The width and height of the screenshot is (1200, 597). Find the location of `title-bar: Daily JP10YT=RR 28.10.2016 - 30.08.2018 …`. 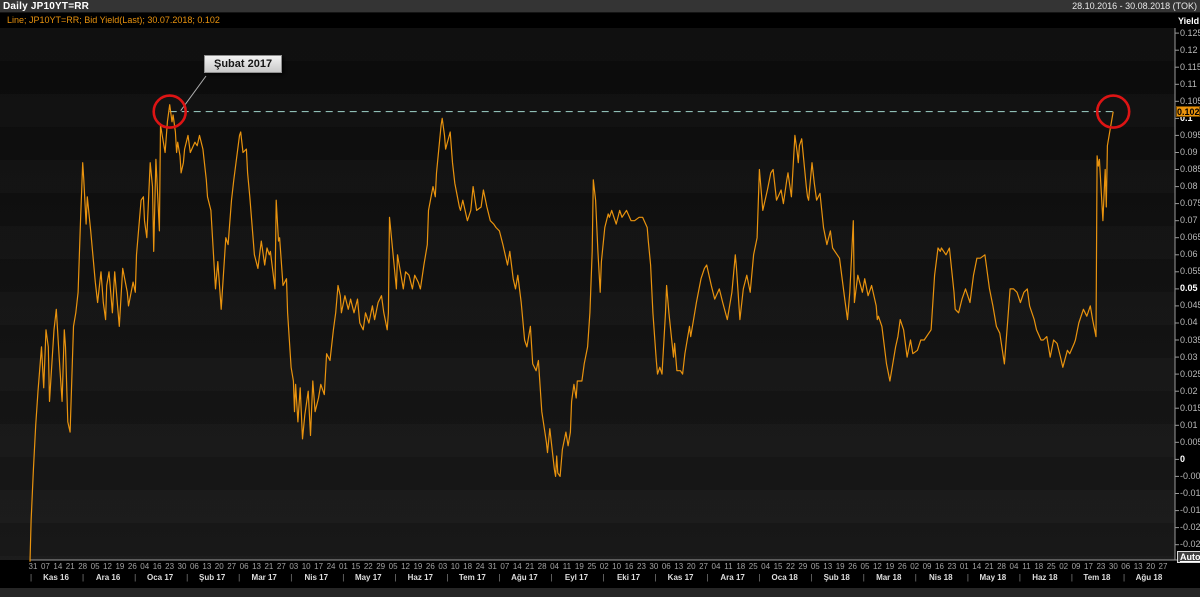

title-bar: Daily JP10YT=RR 28.10.2016 - 30.08.2018 … is located at coordinates (600, 6).